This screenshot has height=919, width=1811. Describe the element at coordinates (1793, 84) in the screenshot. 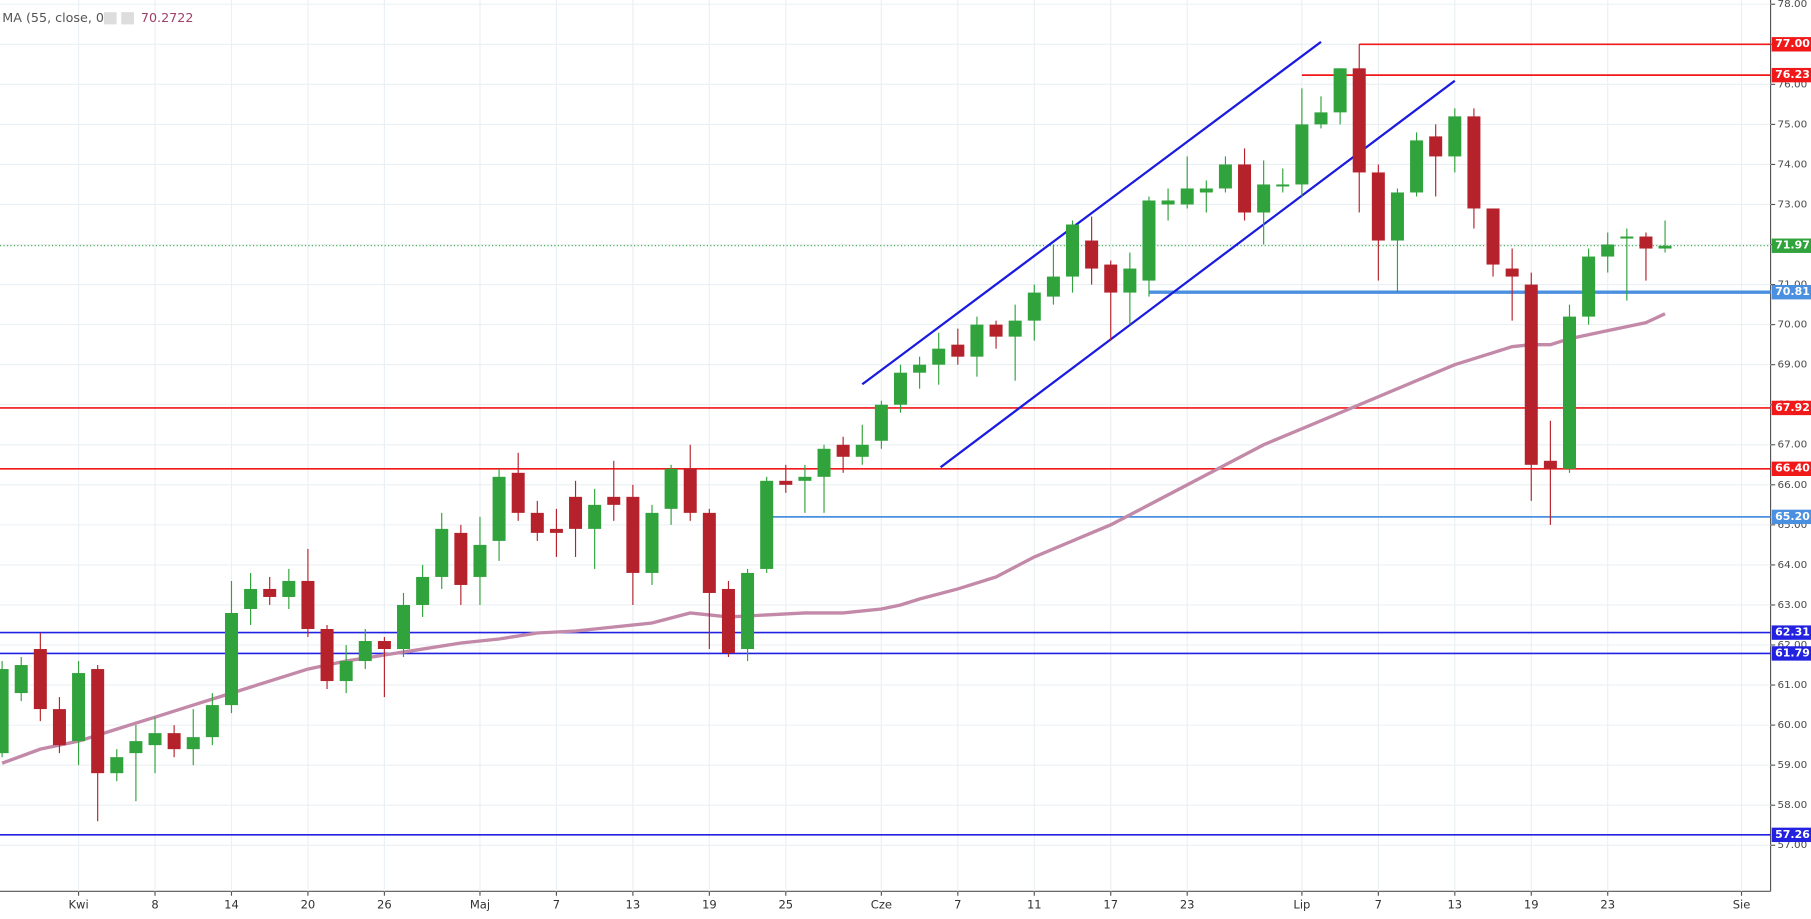

I see `y-tick-label: 76.00` at that location.